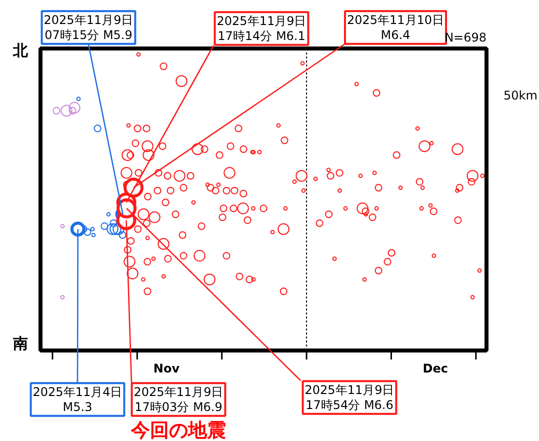  I want to click on annotation: 2025年11月4日 M5.3, so click(77, 399).